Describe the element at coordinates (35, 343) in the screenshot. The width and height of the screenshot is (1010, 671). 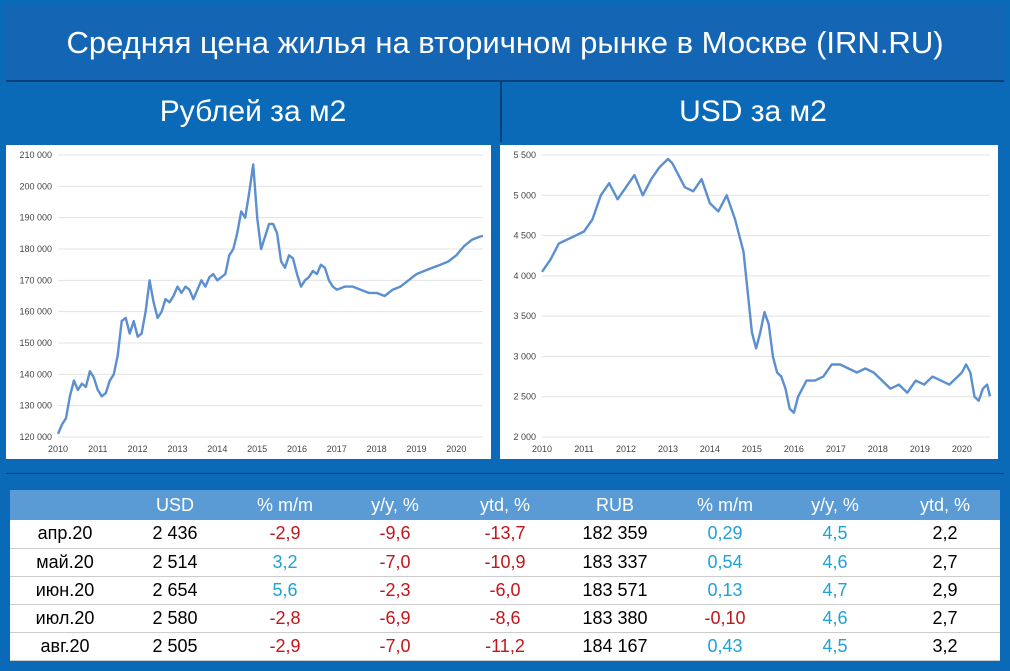
I see `y-tick-label: 150 000` at that location.